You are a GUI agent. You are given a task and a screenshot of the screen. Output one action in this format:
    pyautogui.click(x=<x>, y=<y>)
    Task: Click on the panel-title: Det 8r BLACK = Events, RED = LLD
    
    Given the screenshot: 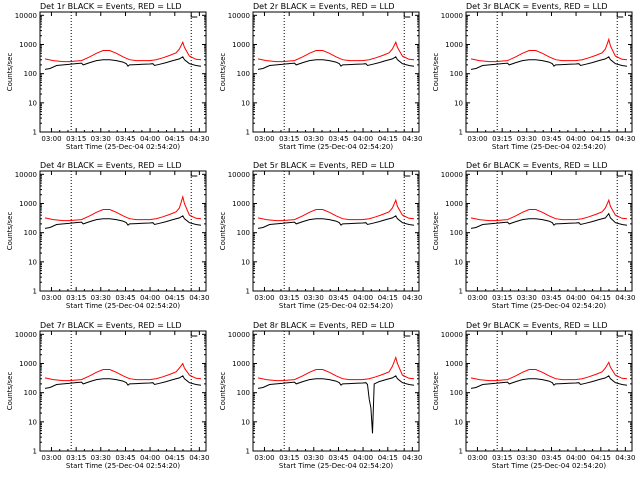 What is the action you would take?
    pyautogui.click(x=324, y=325)
    